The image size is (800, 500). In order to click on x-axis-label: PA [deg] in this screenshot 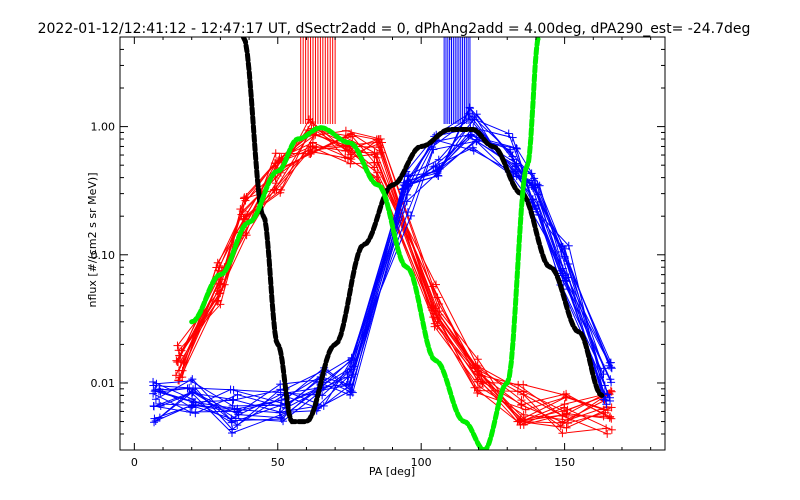, I will do `click(392, 471)`.